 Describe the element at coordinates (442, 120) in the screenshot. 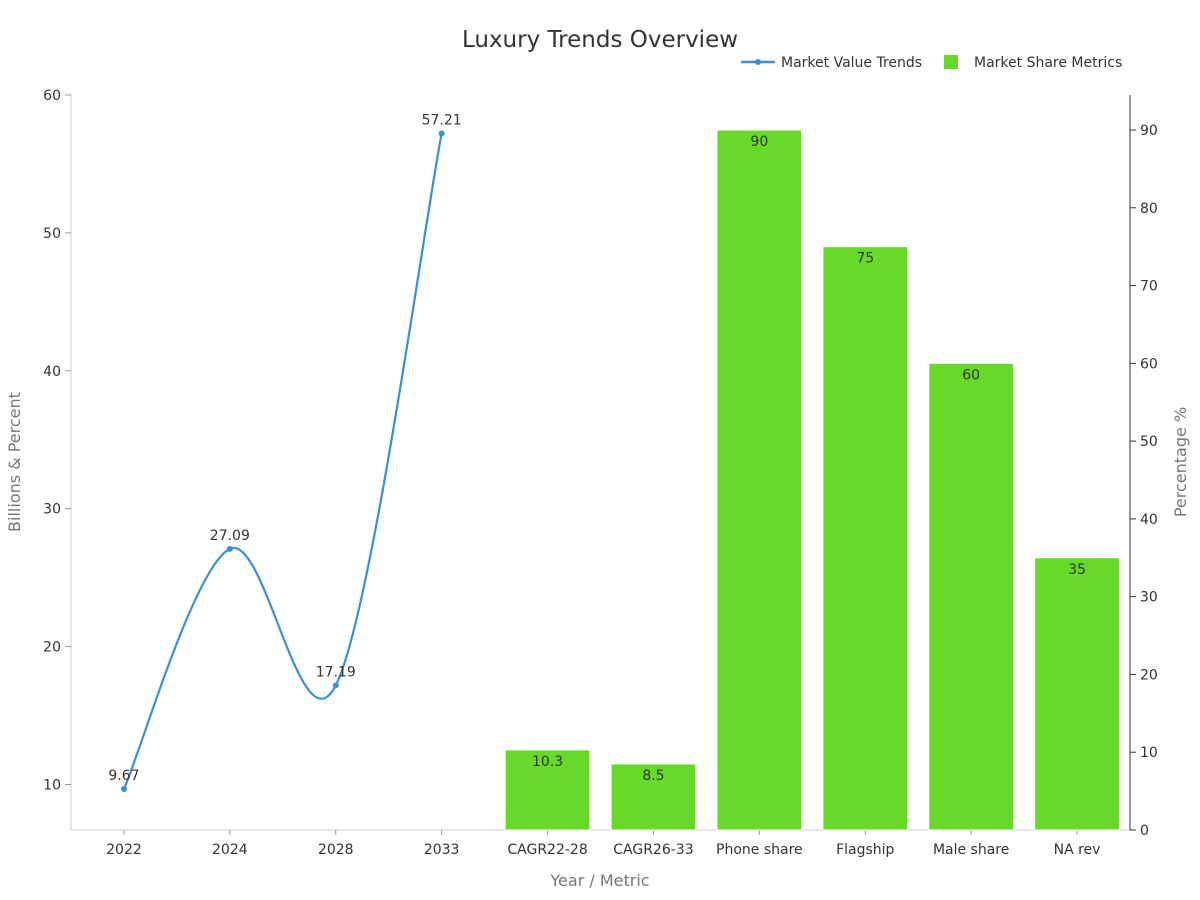

I see `line-value-label: 57.21` at that location.